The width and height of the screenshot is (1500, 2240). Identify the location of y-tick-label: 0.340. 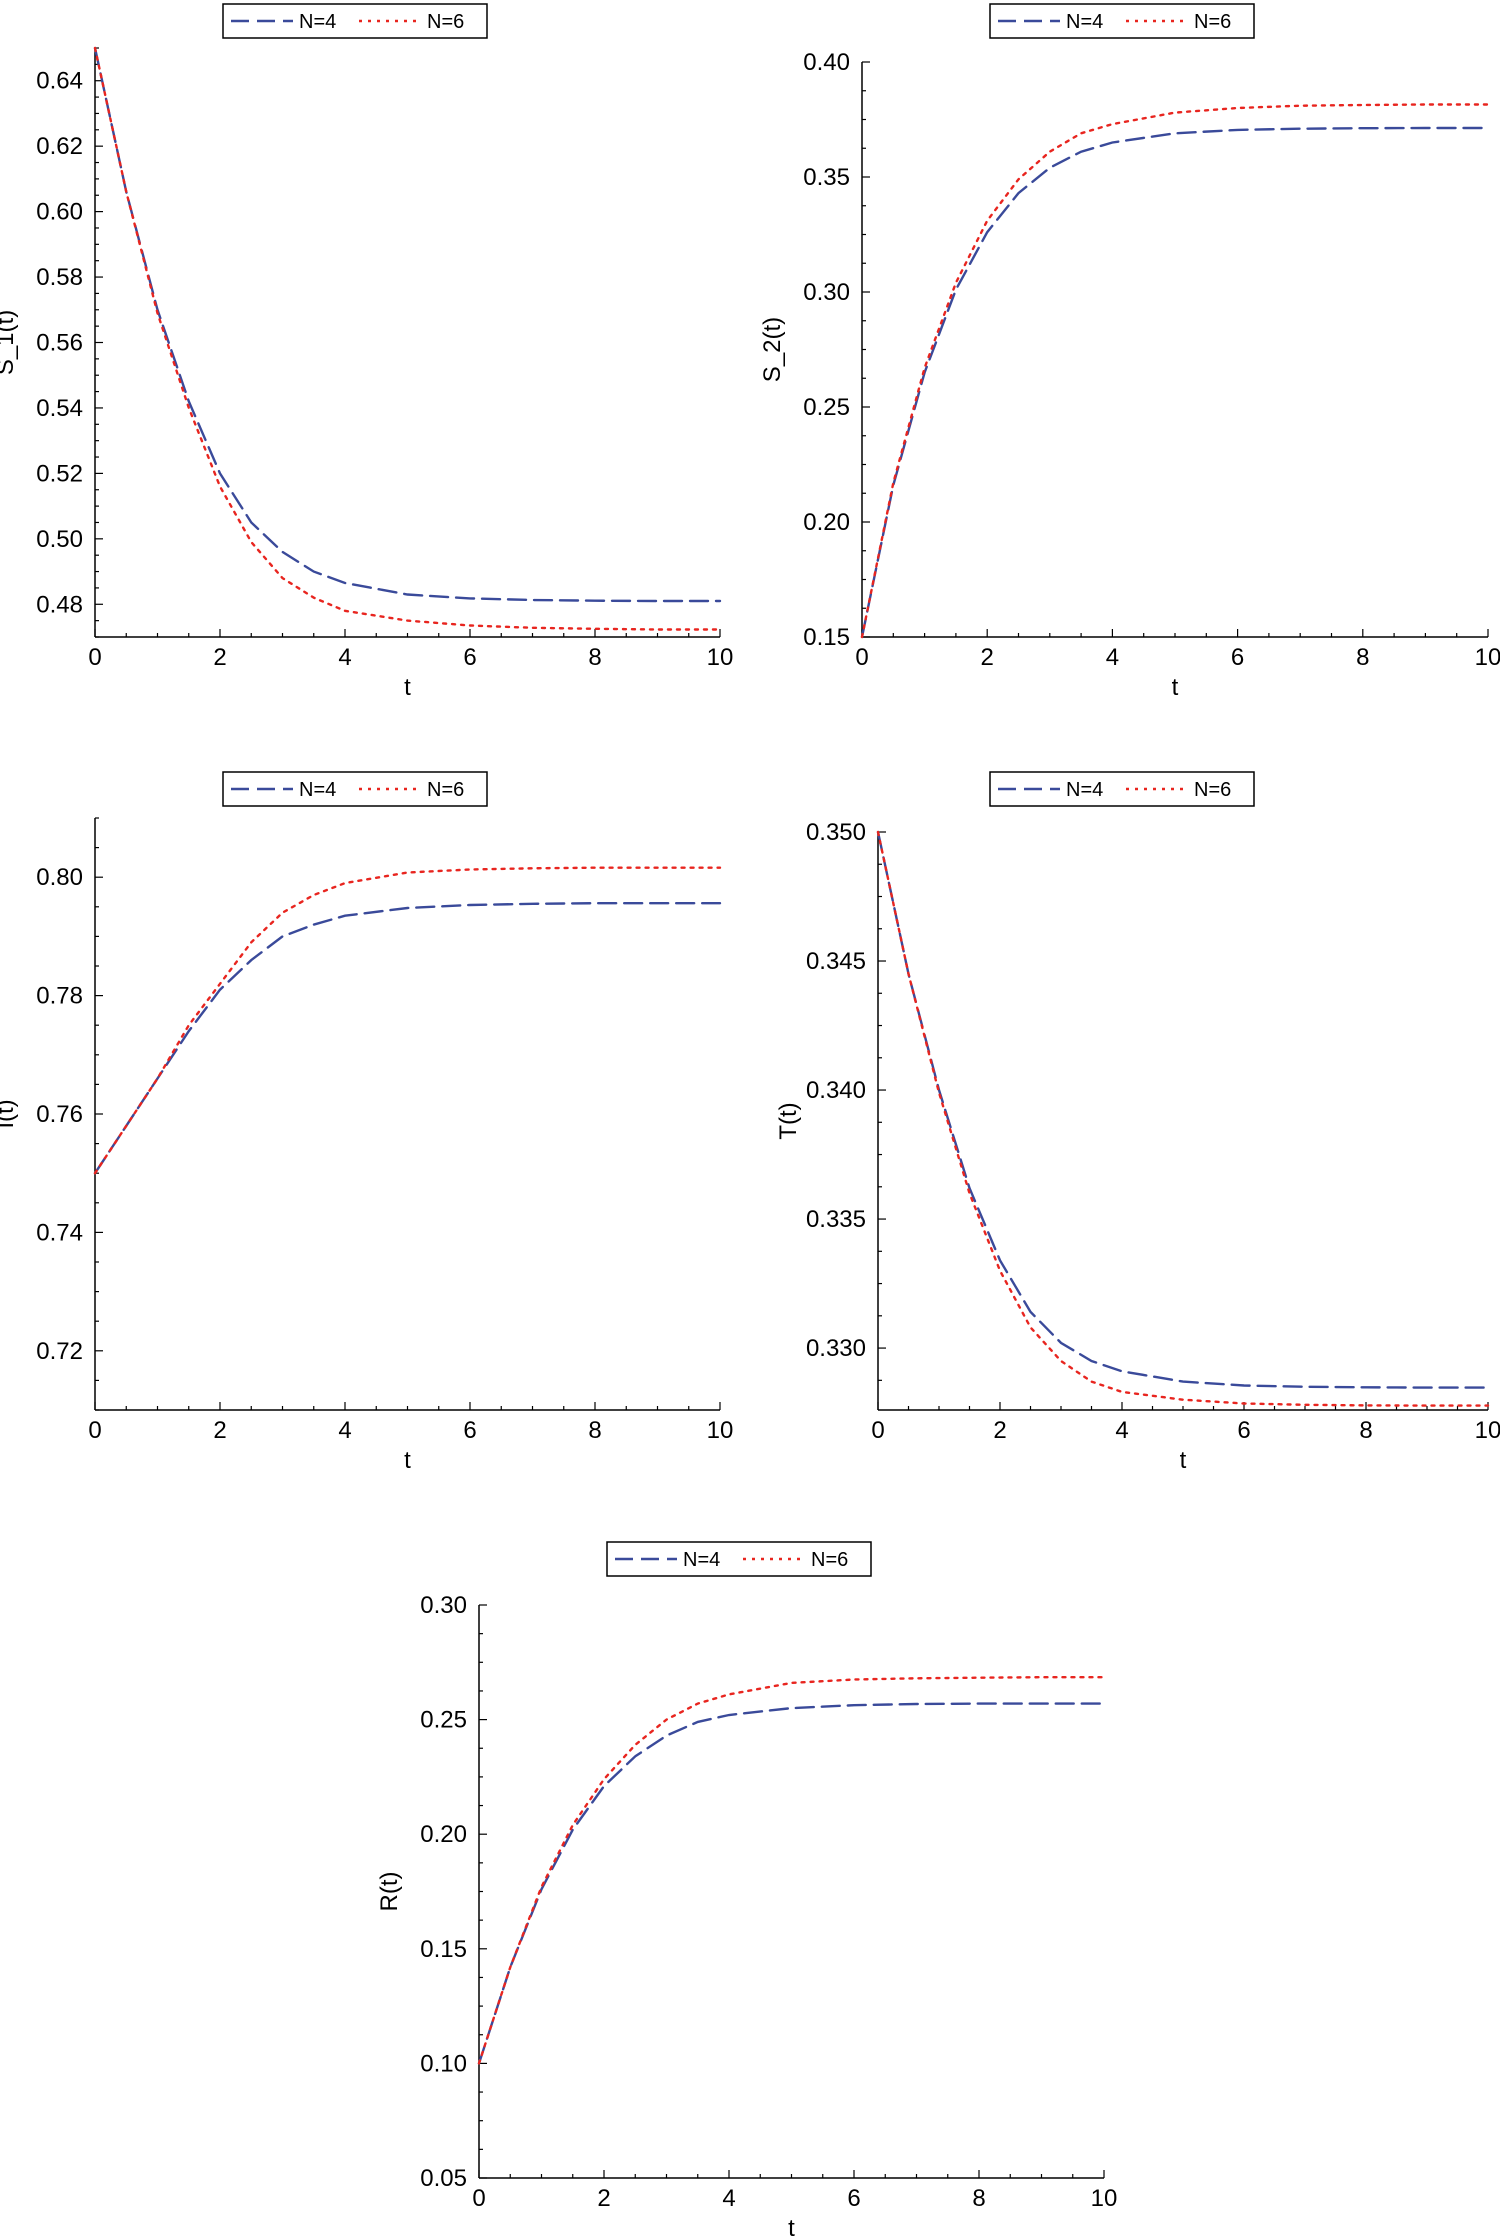
(836, 1090).